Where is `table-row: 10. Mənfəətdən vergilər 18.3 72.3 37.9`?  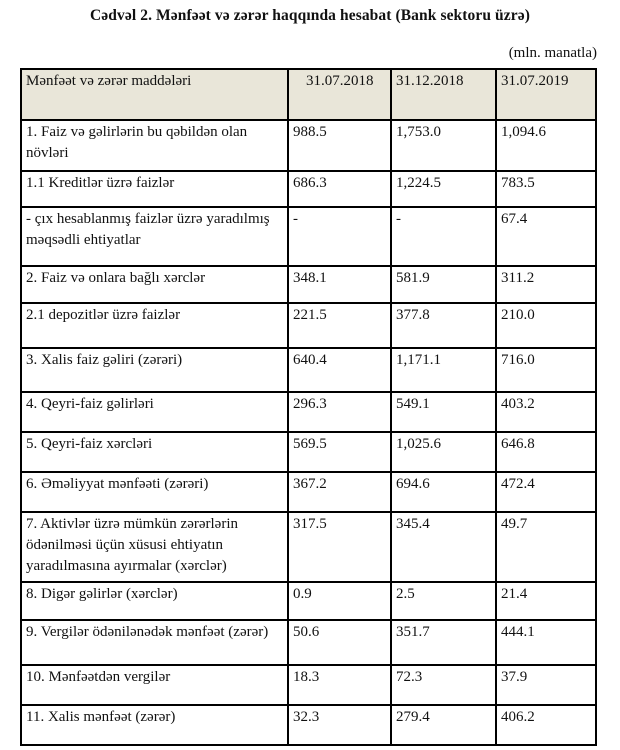
table-row: 10. Mənfəətdən vergilər 18.3 72.3 37.9 is located at coordinates (308, 685).